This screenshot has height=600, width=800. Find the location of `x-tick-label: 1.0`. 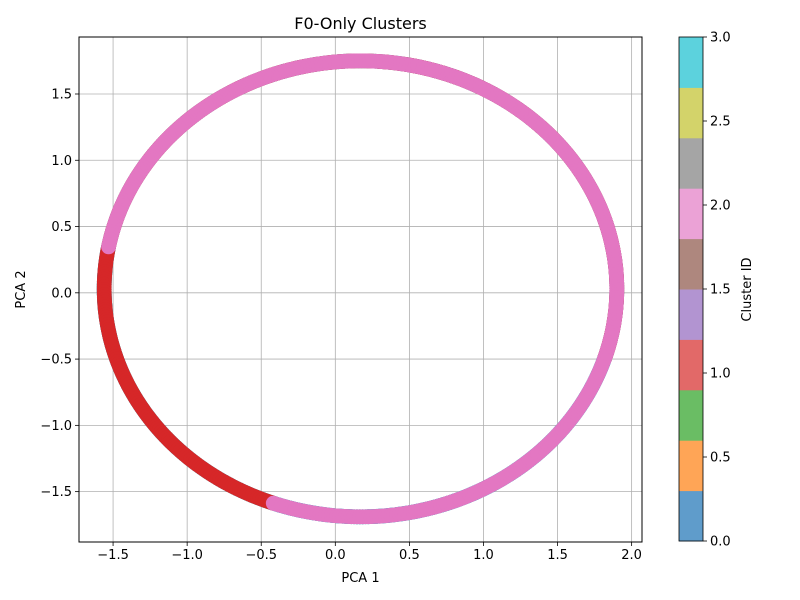

x-tick-label: 1.0 is located at coordinates (483, 555).